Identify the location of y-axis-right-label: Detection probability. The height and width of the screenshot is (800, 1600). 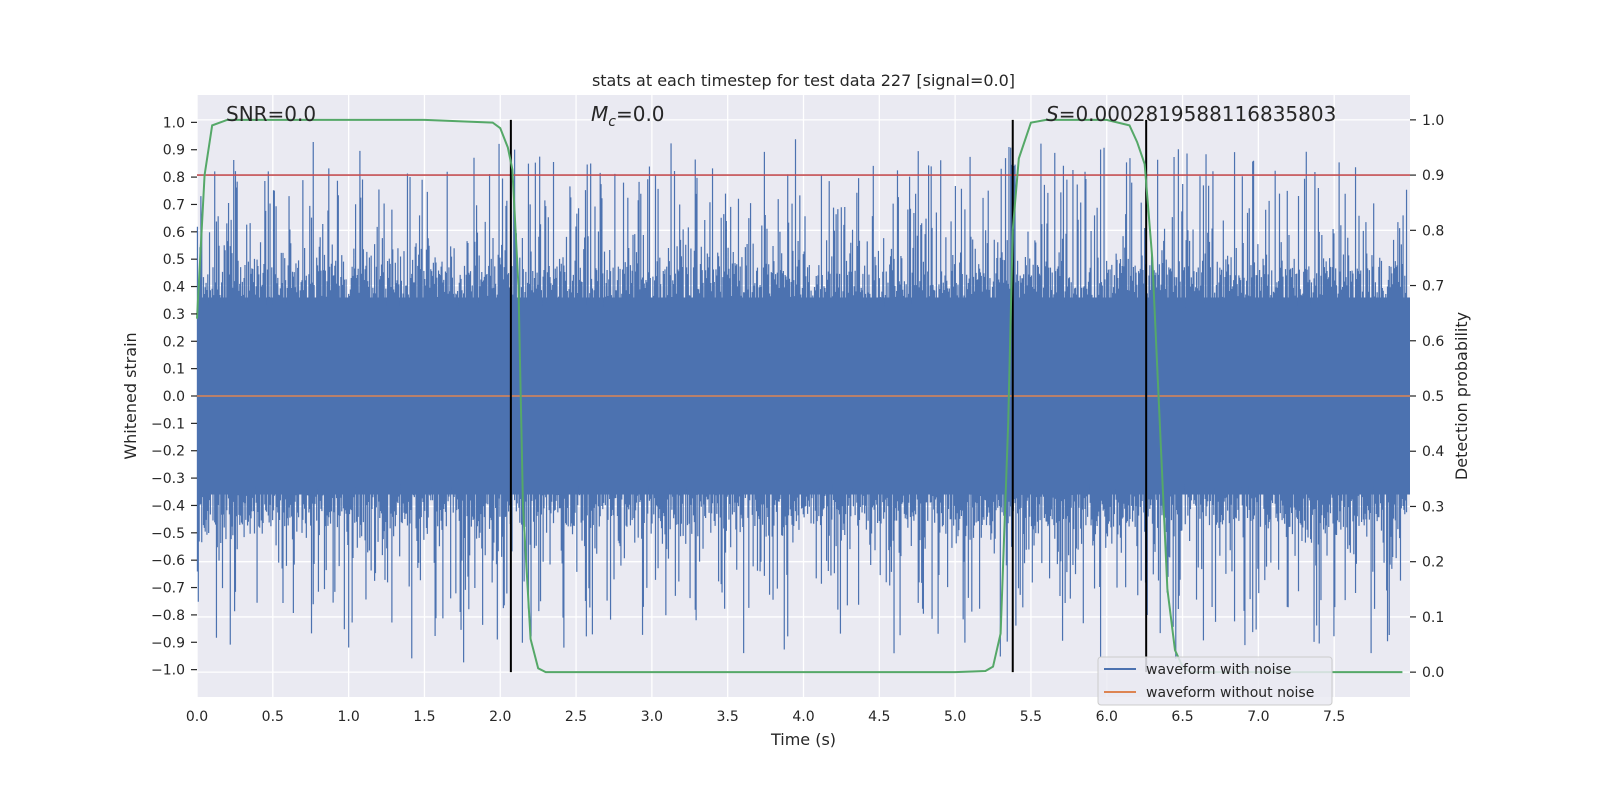
(1461, 396).